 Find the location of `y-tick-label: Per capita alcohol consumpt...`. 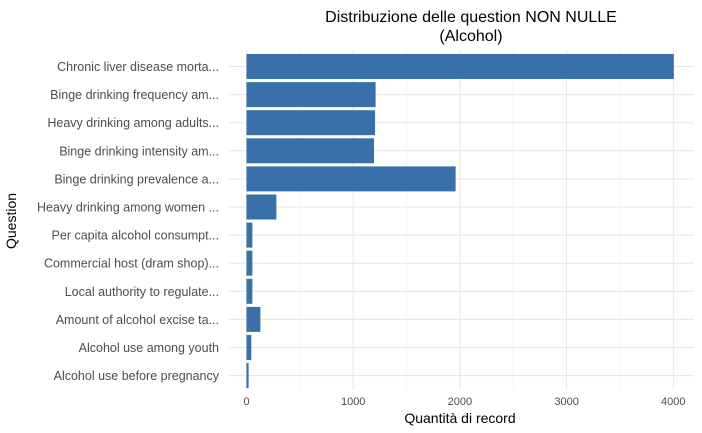

y-tick-label: Per capita alcohol consumpt... is located at coordinates (135, 236).